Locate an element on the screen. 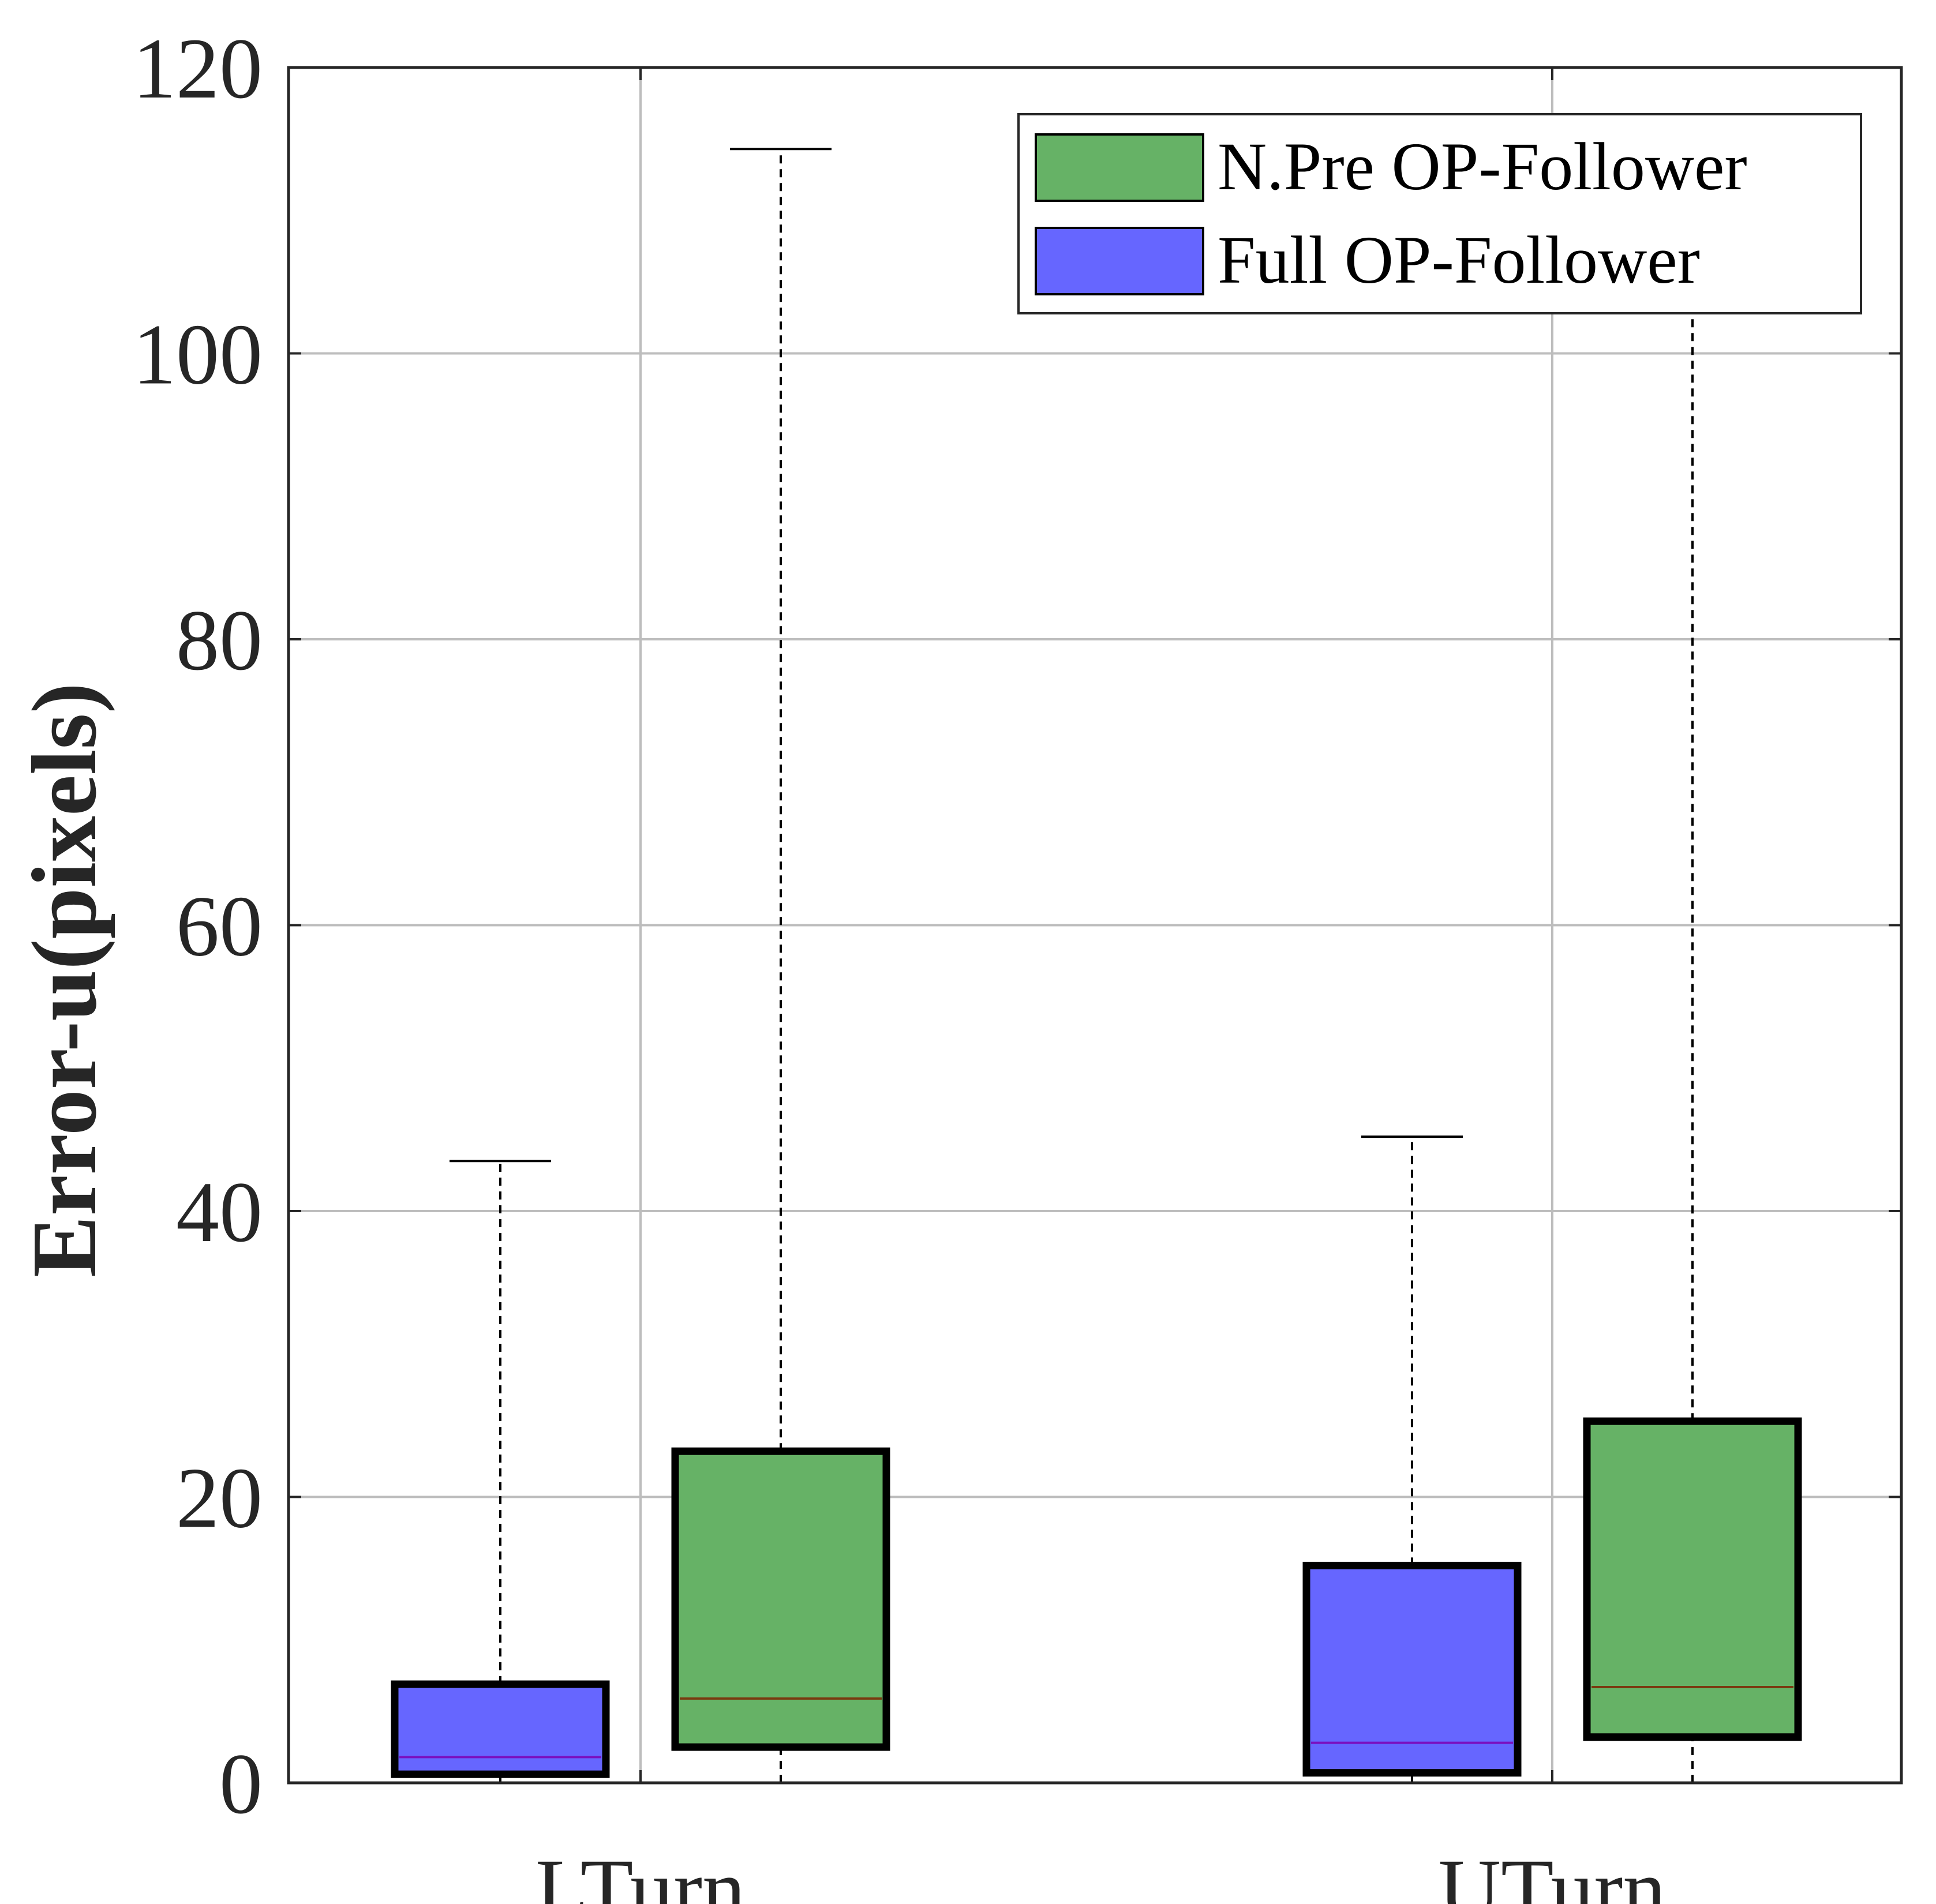  y-tick-label: 120 is located at coordinates (198, 69).